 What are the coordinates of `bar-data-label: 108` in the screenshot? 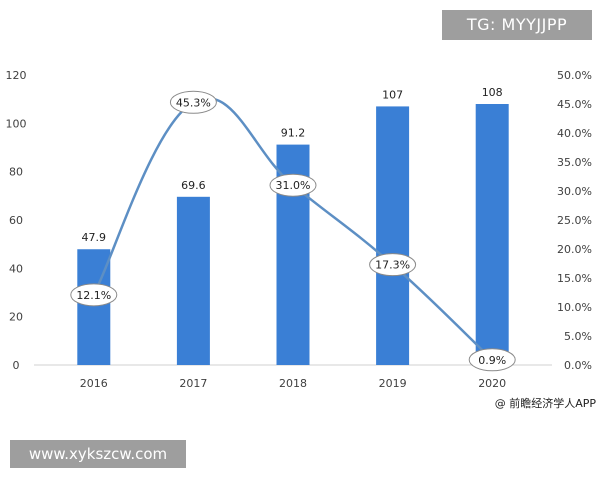 It's located at (492, 92).